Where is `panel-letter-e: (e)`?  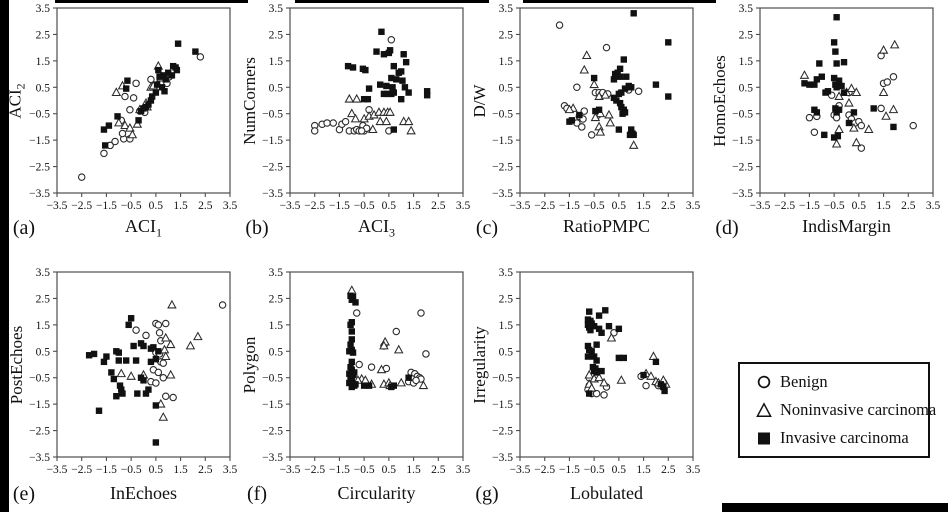
panel-letter-e: (e) is located at coordinates (24, 494).